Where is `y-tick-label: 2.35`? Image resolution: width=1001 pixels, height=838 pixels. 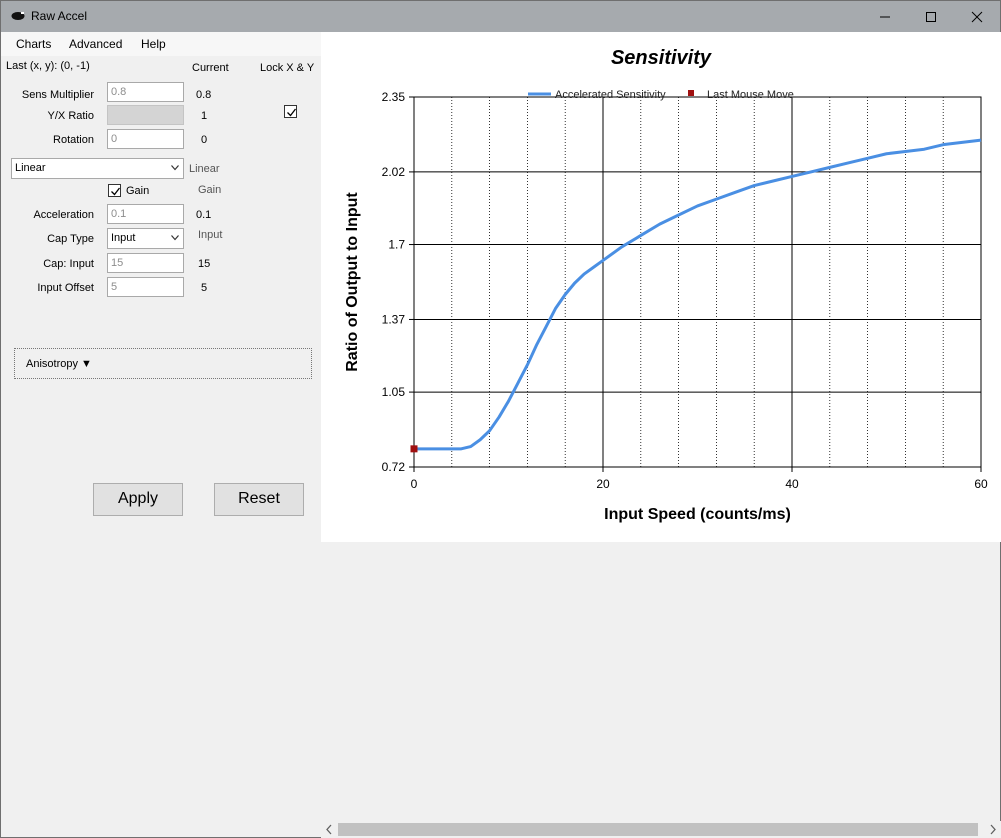
y-tick-label: 2.35 is located at coordinates (394, 97).